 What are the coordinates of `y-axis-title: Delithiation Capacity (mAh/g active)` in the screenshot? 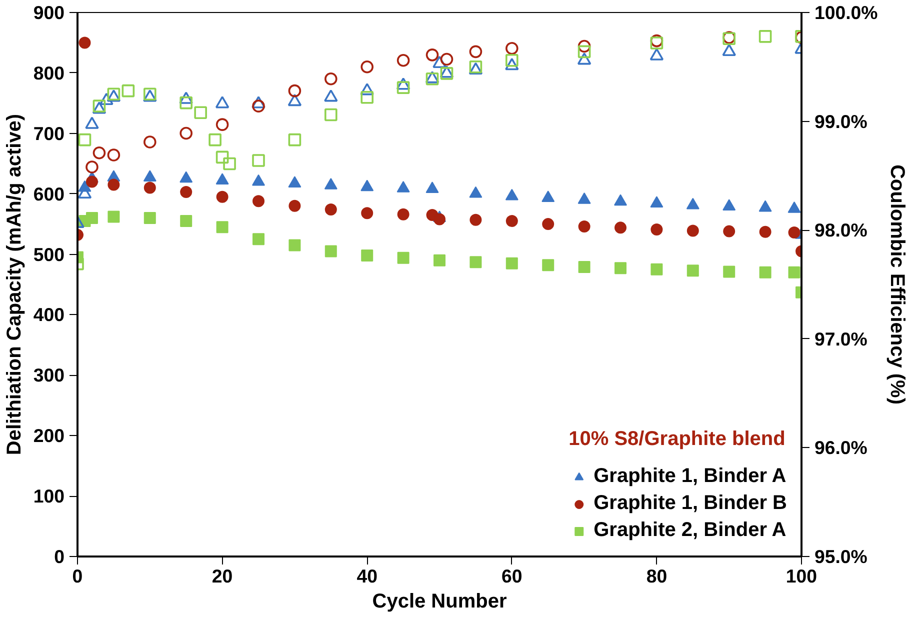 It's located at (14, 285).